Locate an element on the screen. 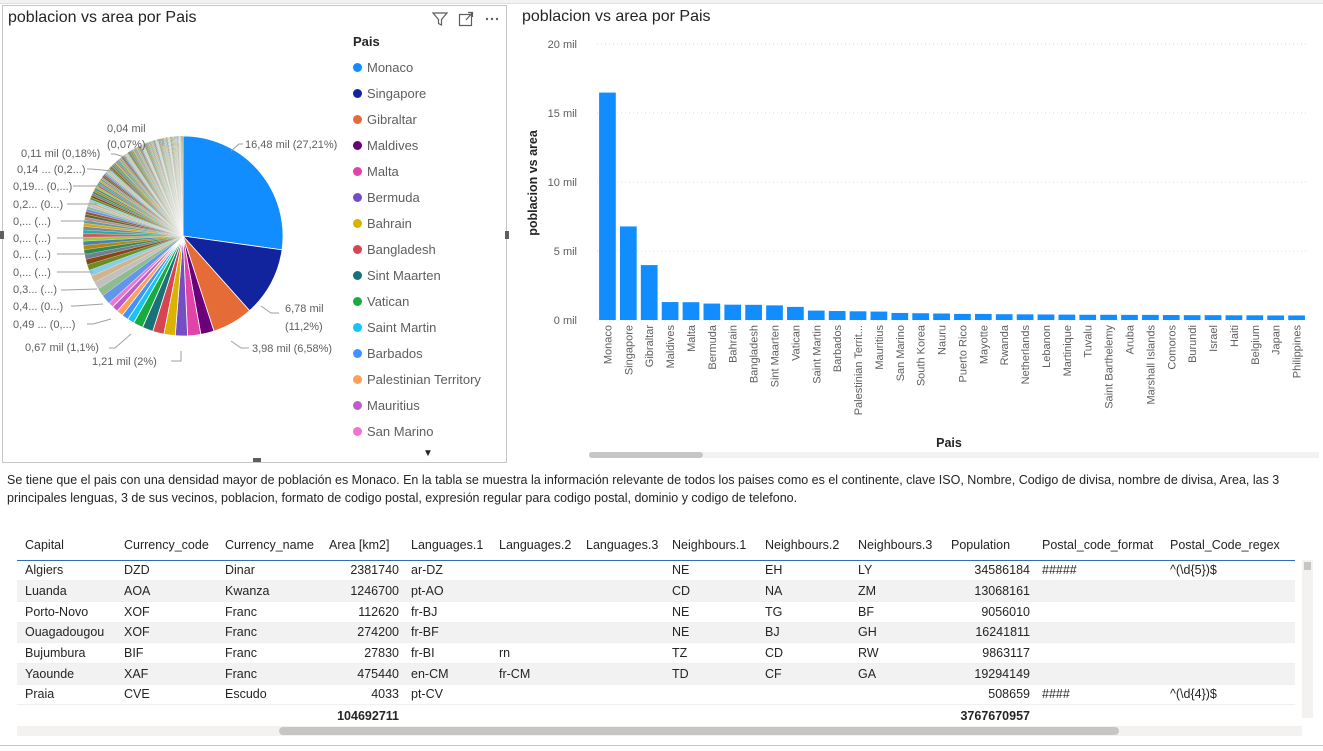 This screenshot has width=1323, height=751. legend-item: Barbados is located at coordinates (417, 353).